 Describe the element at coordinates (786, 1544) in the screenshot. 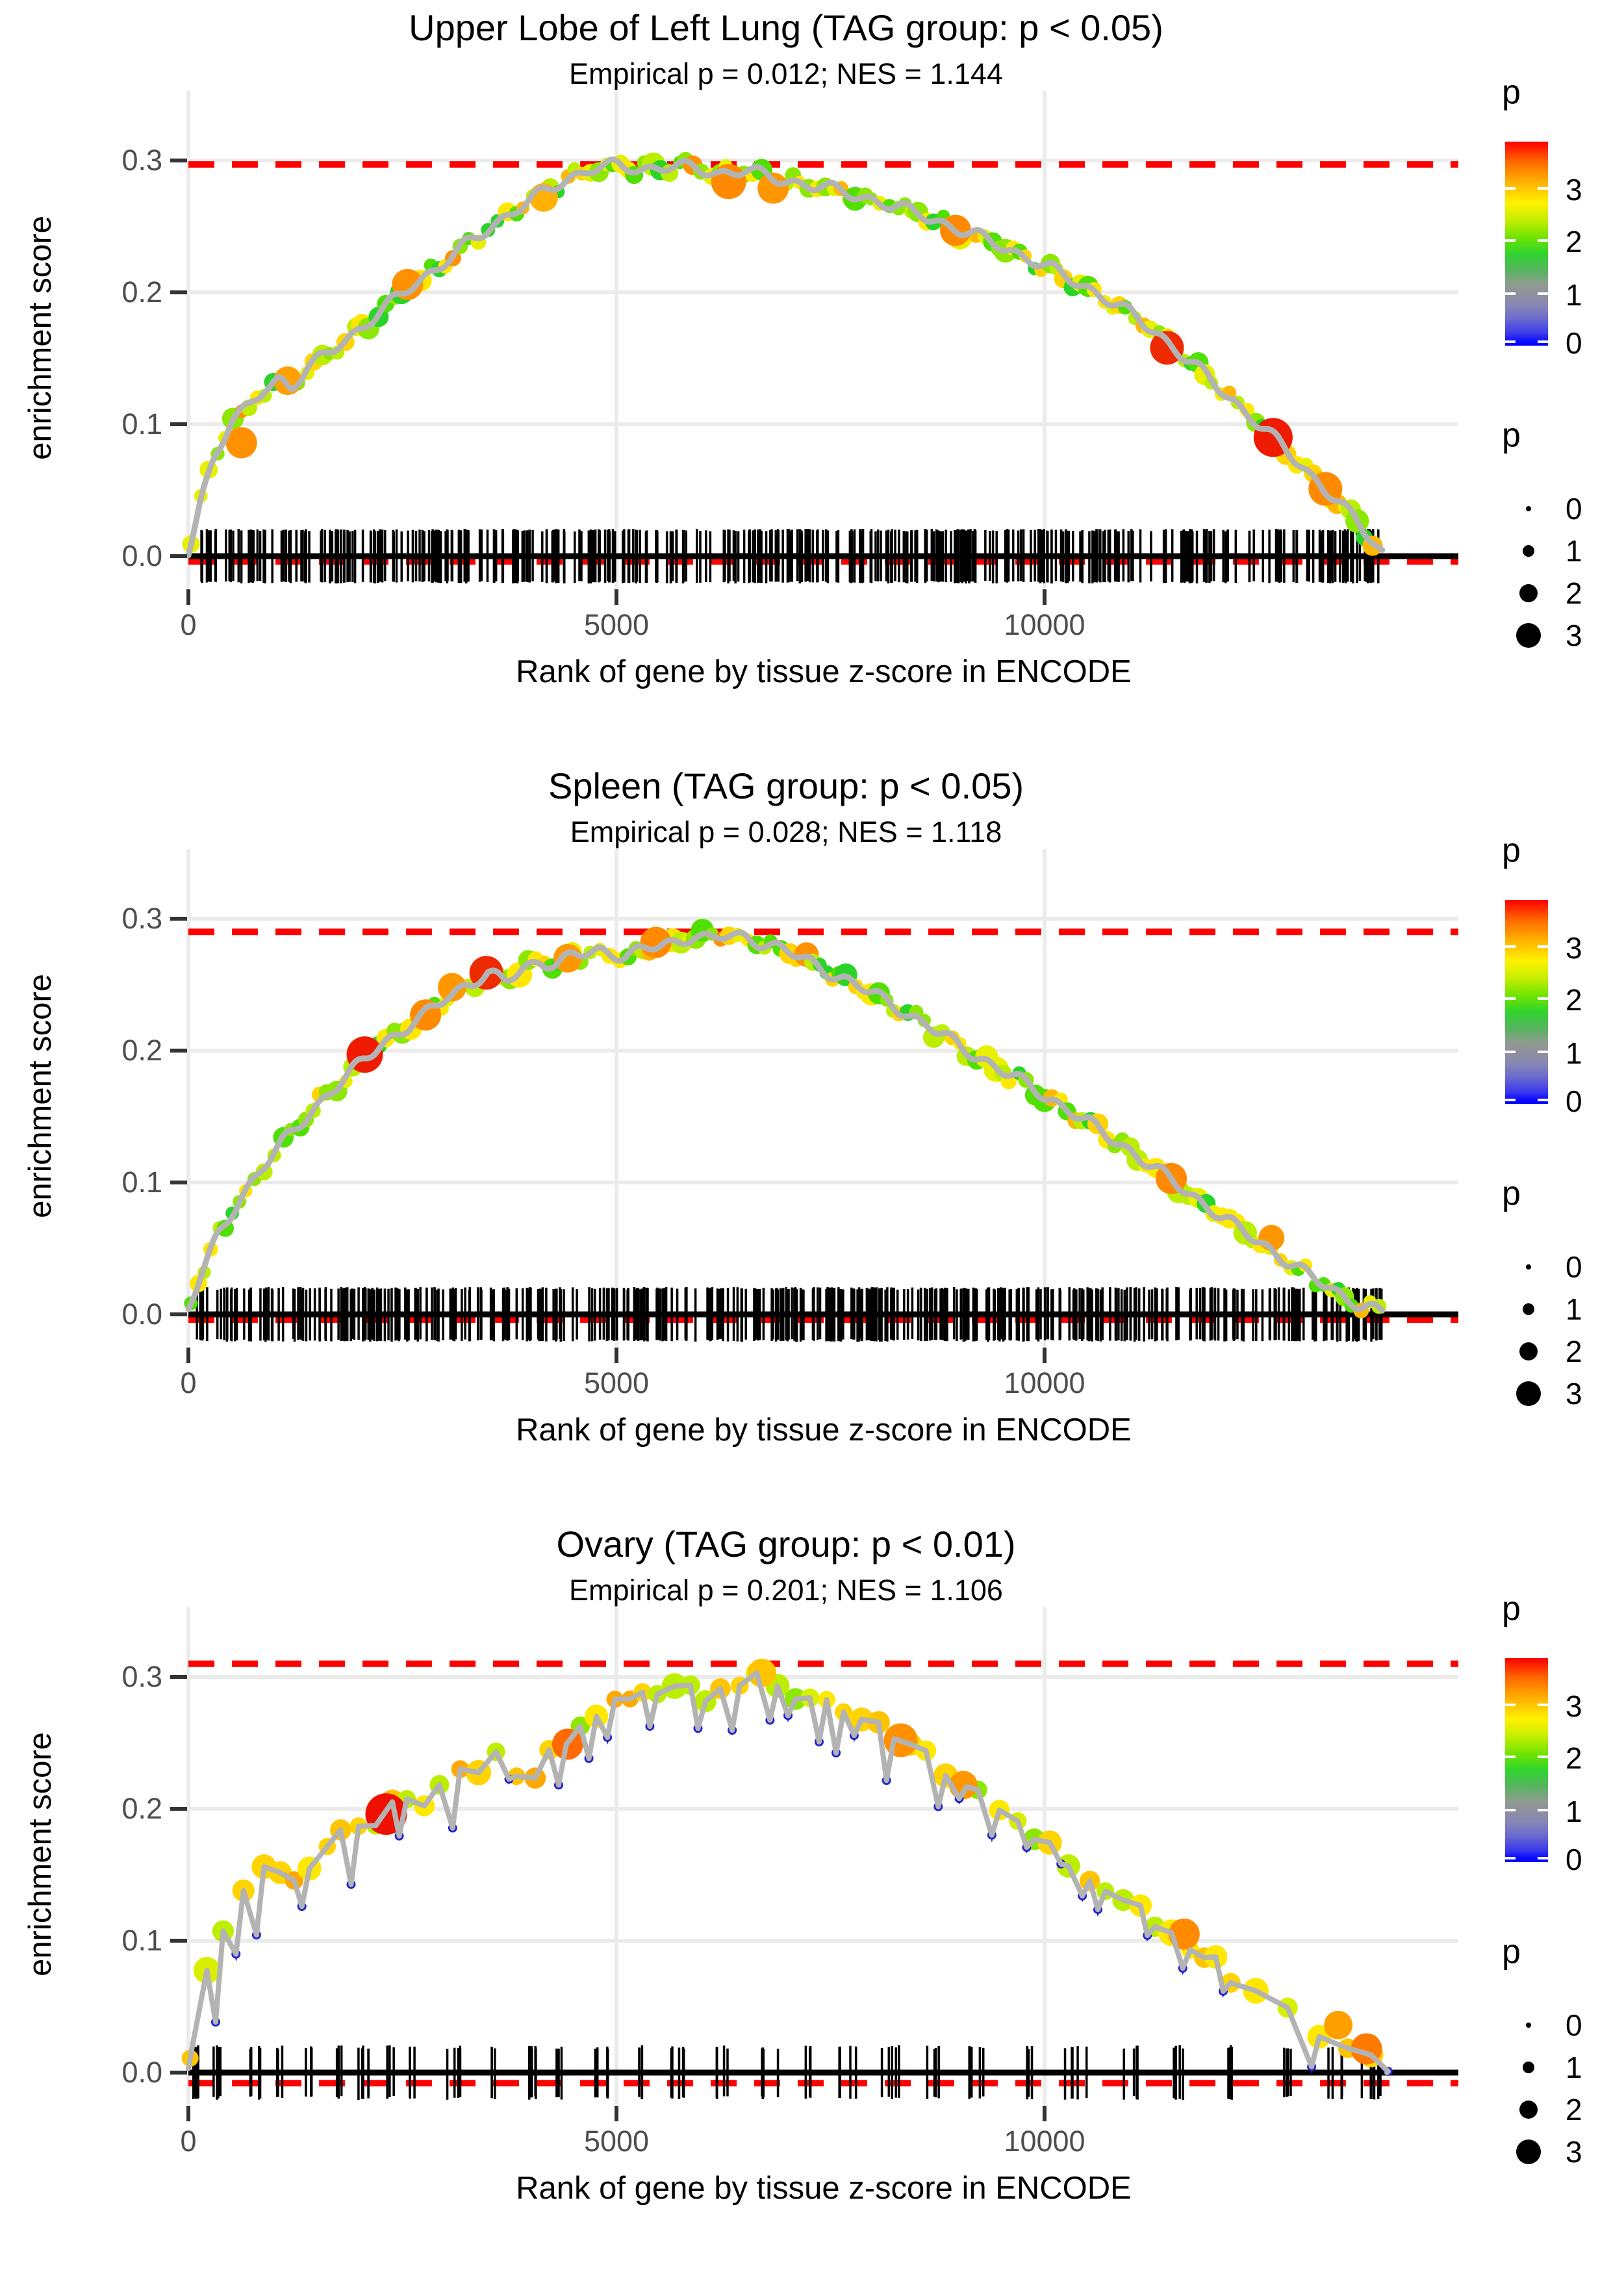

I see `panel-title: Ovary (TAG group: p < 0.01)` at that location.